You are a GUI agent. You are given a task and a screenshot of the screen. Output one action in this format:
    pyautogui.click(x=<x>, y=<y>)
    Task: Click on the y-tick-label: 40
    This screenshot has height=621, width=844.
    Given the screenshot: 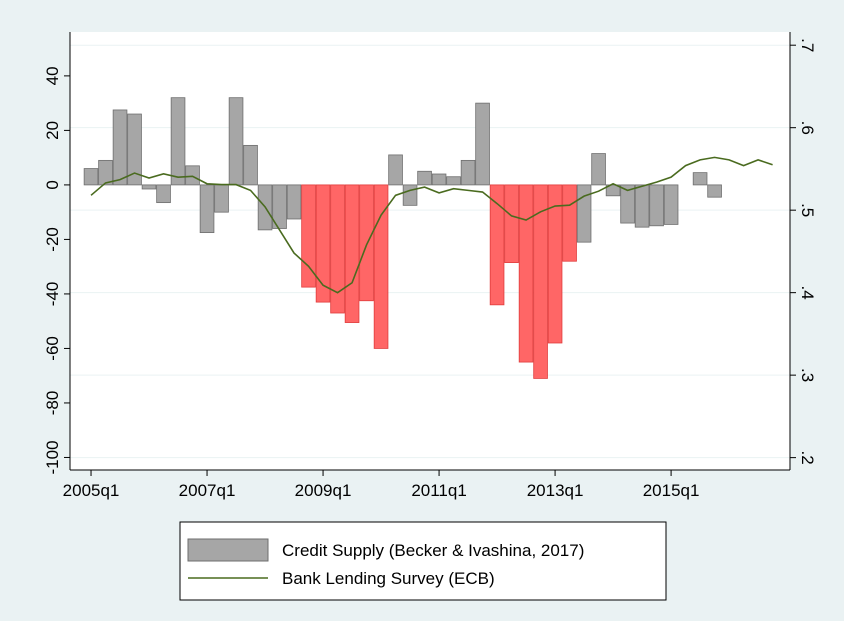 What is the action you would take?
    pyautogui.click(x=52, y=75)
    